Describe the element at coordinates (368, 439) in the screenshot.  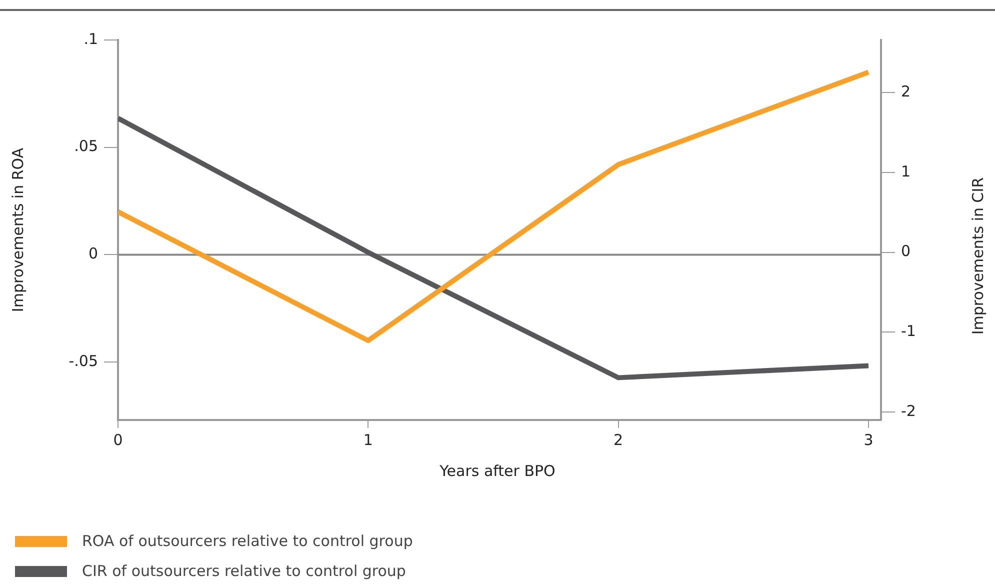
I see `x-tick-label: 1` at that location.